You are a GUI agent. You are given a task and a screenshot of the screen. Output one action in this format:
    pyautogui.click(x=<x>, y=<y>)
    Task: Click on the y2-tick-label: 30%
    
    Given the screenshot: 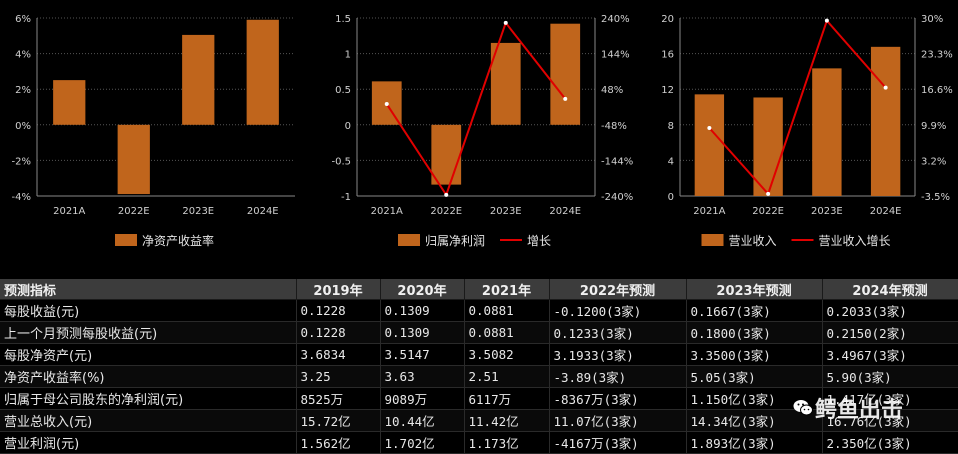 What is the action you would take?
    pyautogui.click(x=932, y=19)
    